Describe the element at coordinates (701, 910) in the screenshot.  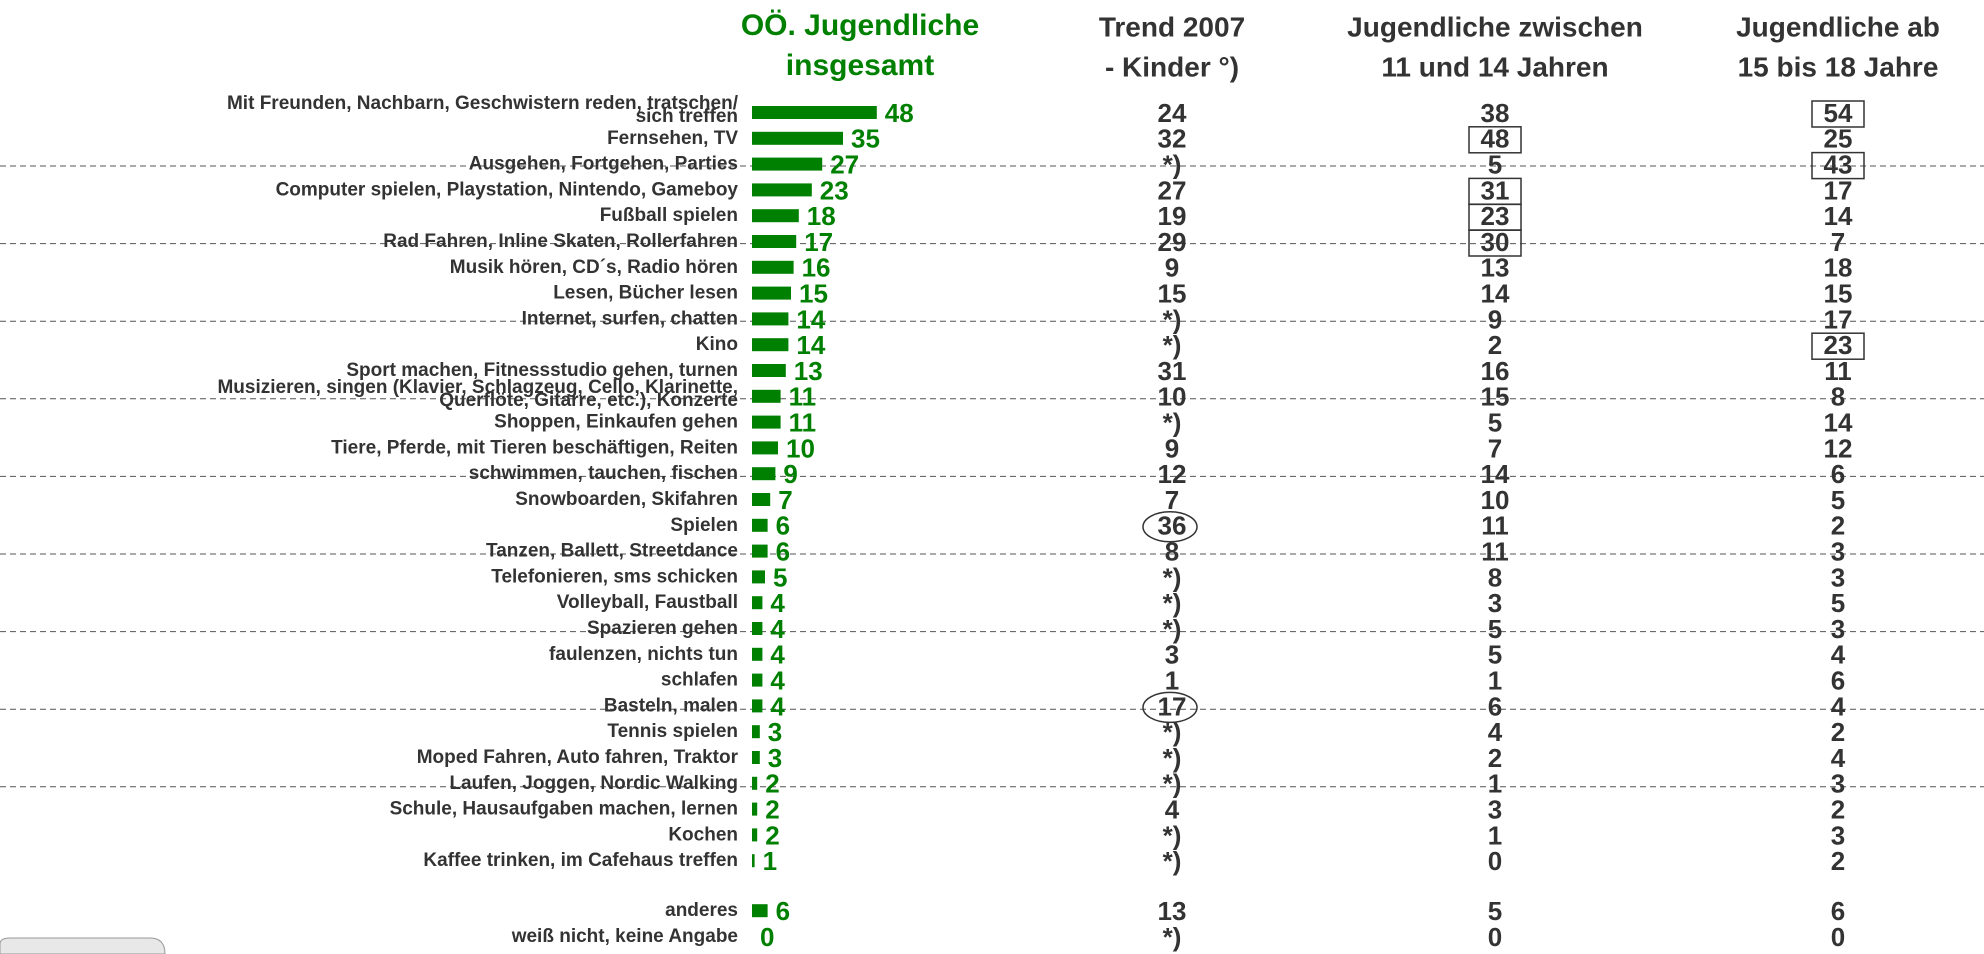
I see `category-label: anderes` at that location.